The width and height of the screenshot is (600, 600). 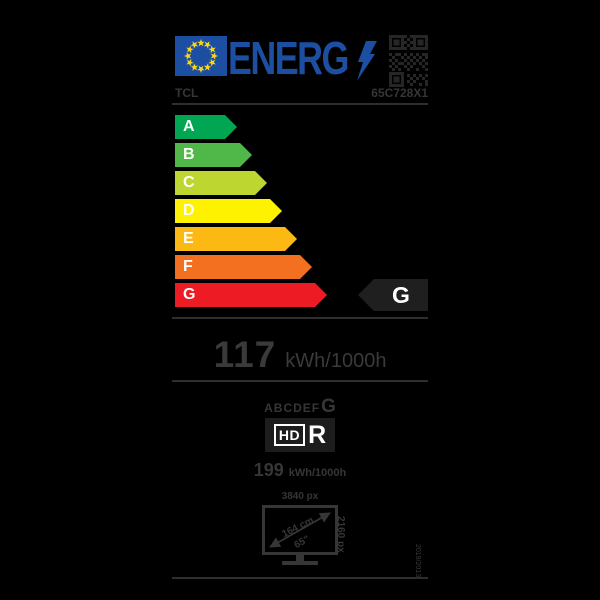 I want to click on class-row-f: F, so click(x=243, y=267).